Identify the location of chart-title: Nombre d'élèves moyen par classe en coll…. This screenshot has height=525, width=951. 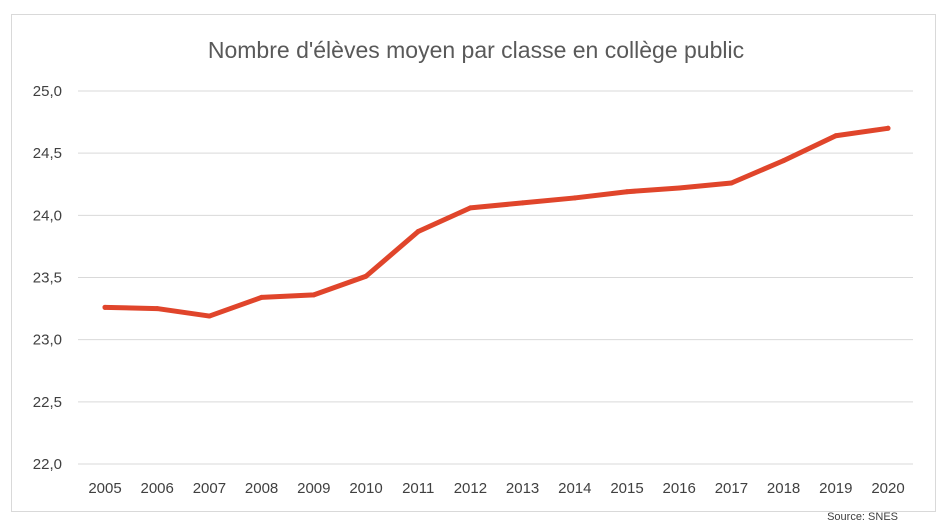
(476, 50).